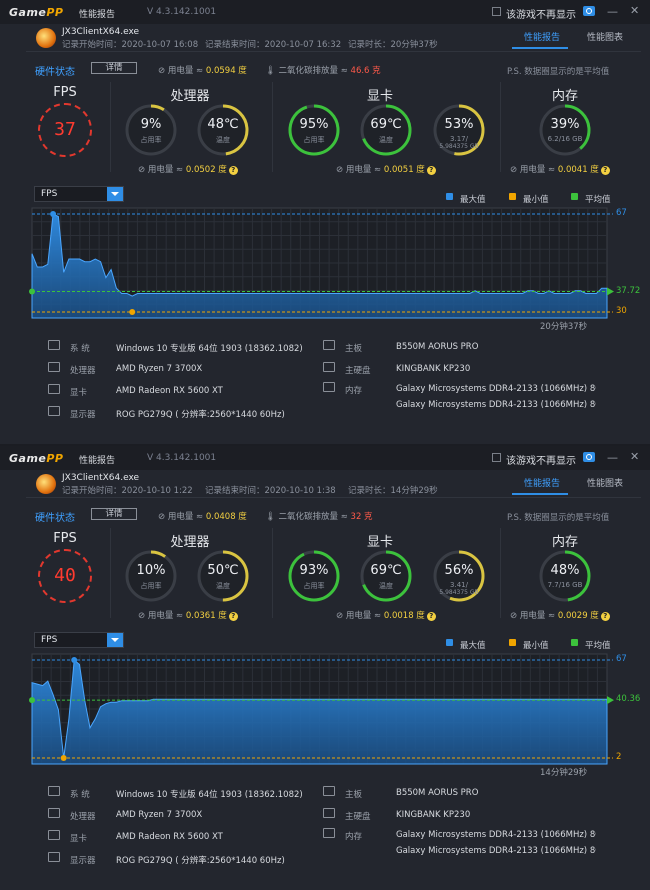 The height and width of the screenshot is (890, 650). Describe the element at coordinates (79, 393) in the screenshot. I see `sys-gpu-label: 显卡` at that location.